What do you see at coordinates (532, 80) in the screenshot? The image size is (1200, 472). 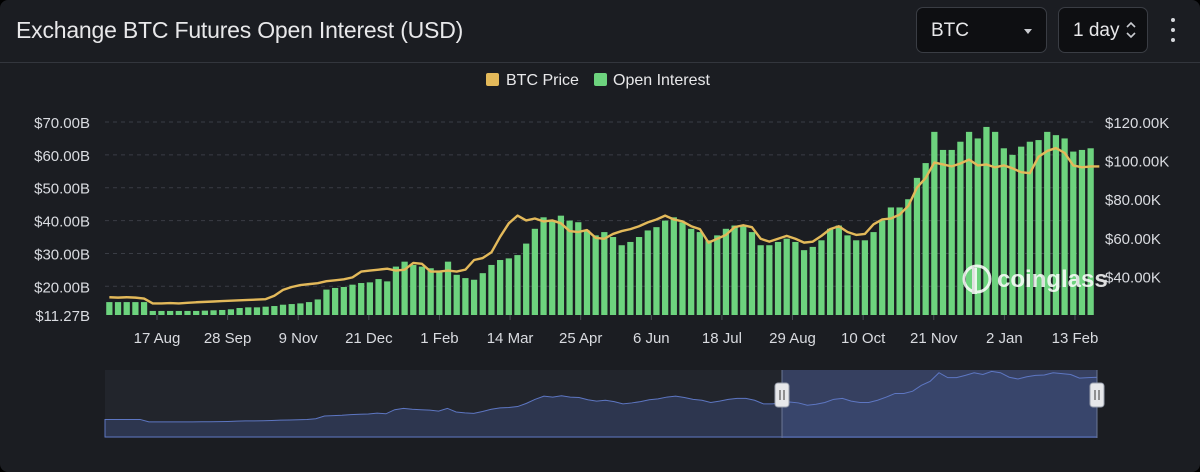 I see `legend-item-btc-price: BTC Price` at bounding box center [532, 80].